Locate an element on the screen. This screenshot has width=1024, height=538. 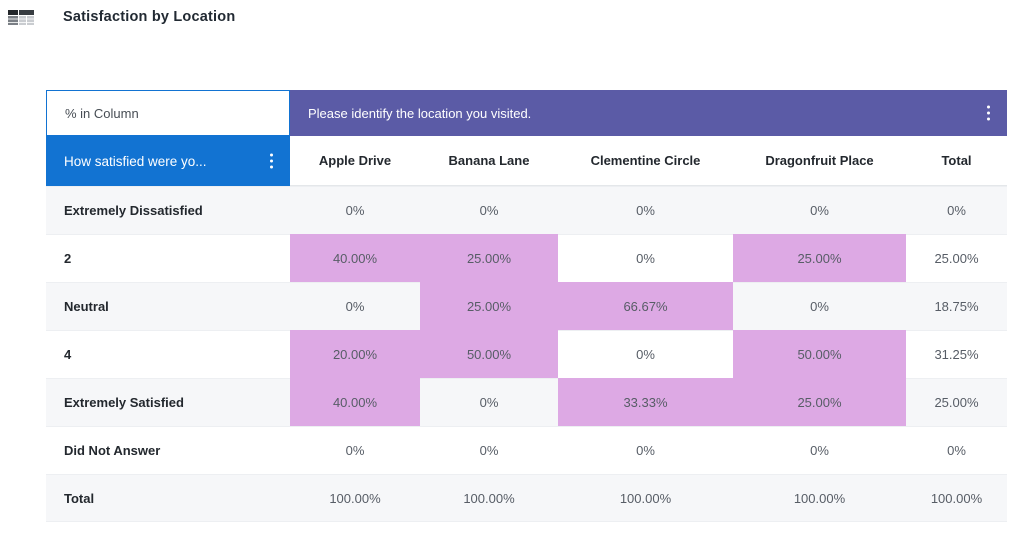
measure-label: % in Column is located at coordinates (102, 113).